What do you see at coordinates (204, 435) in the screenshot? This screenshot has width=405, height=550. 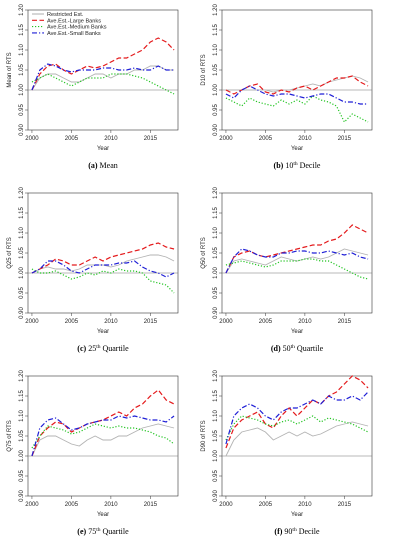 I see `y-axis-label: D90 of RTS` at bounding box center [204, 435].